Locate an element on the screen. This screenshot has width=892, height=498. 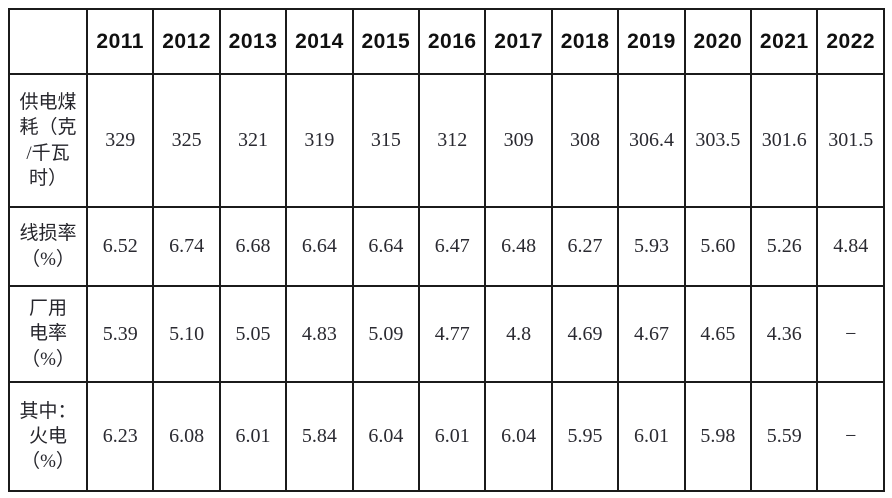
table-cell: 4.77 is located at coordinates (452, 334).